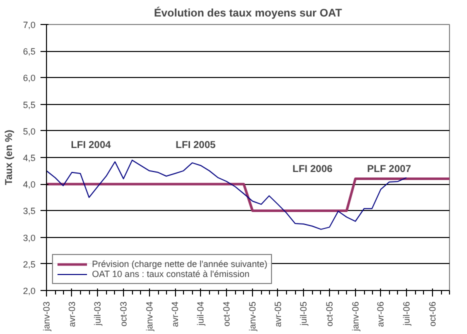 This screenshot has width=467, height=334. Describe the element at coordinates (29, 131) in the screenshot. I see `y-tick-label: 5,0` at that location.